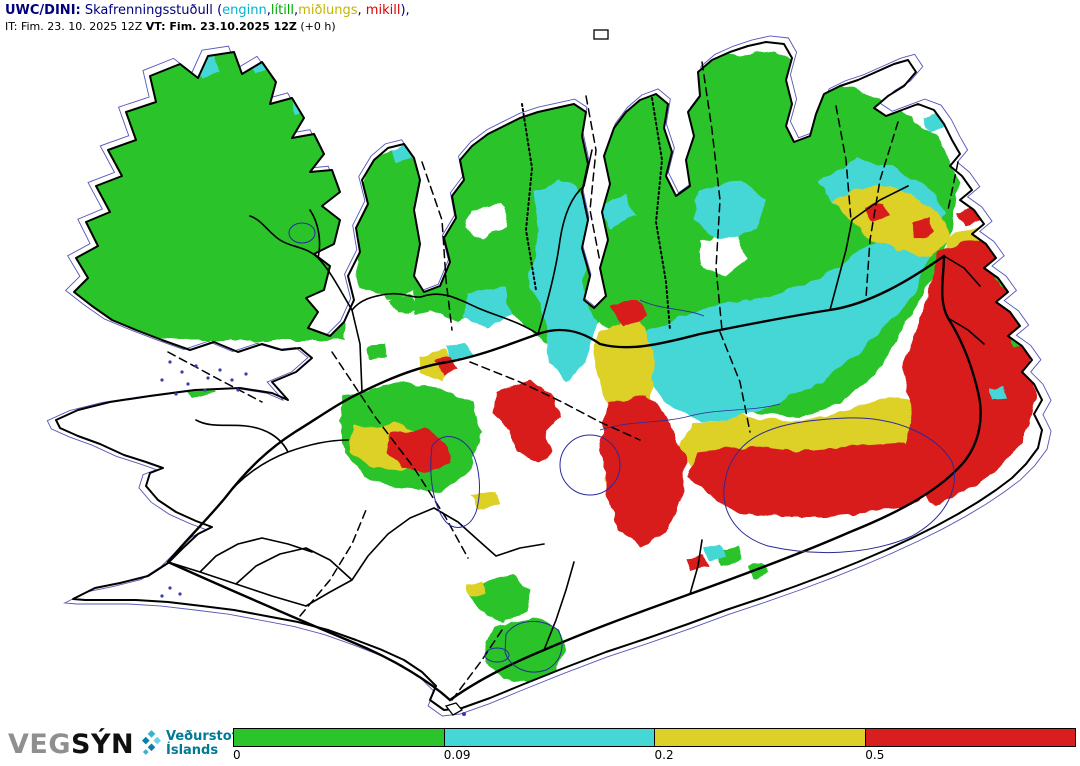 The width and height of the screenshot is (1080, 766). Describe the element at coordinates (221, 26) in the screenshot. I see `valid-time: VT: Fim. 23.10.2025 12Z` at that location.